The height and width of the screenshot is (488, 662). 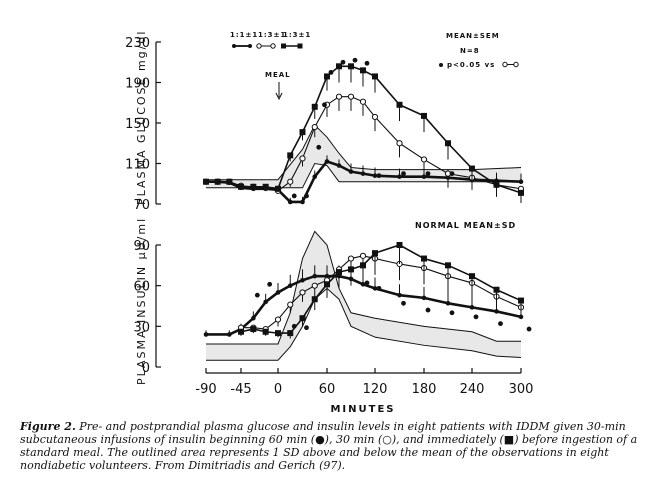 What do you see at coordinates (240, 389) in the screenshot?
I see `x-tick-label: -45` at bounding box center [240, 389].